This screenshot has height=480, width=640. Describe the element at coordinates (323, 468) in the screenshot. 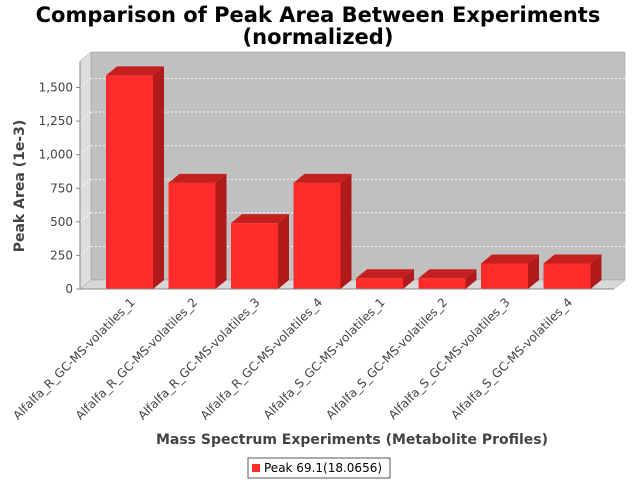

I see `legend-label: Peak 69.1(18.0656)` at that location.